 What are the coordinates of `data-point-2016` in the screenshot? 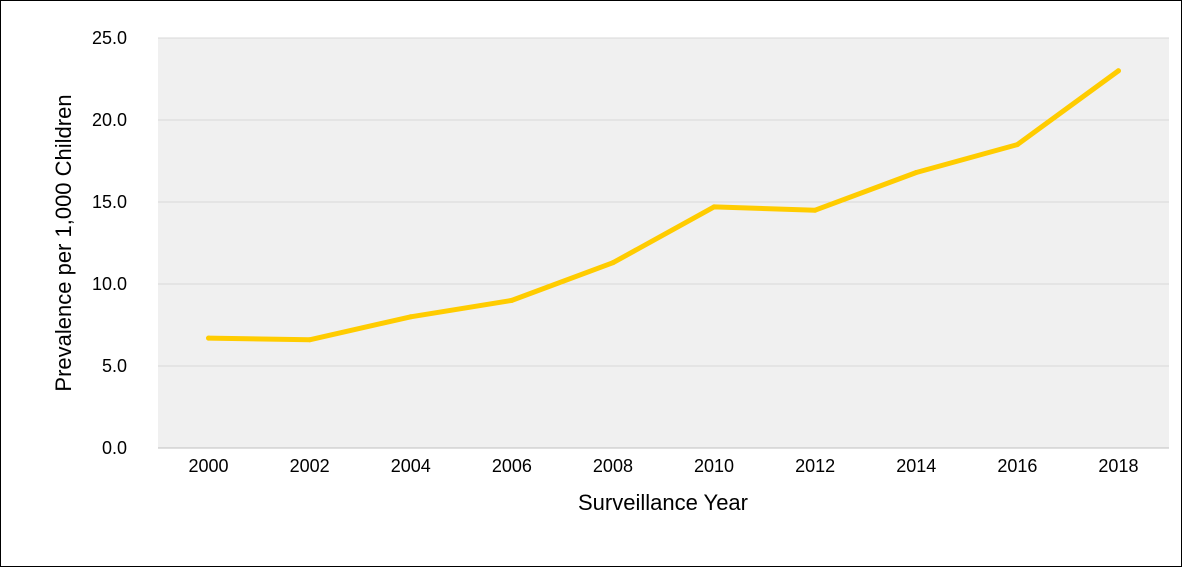 It's located at (1017, 145).